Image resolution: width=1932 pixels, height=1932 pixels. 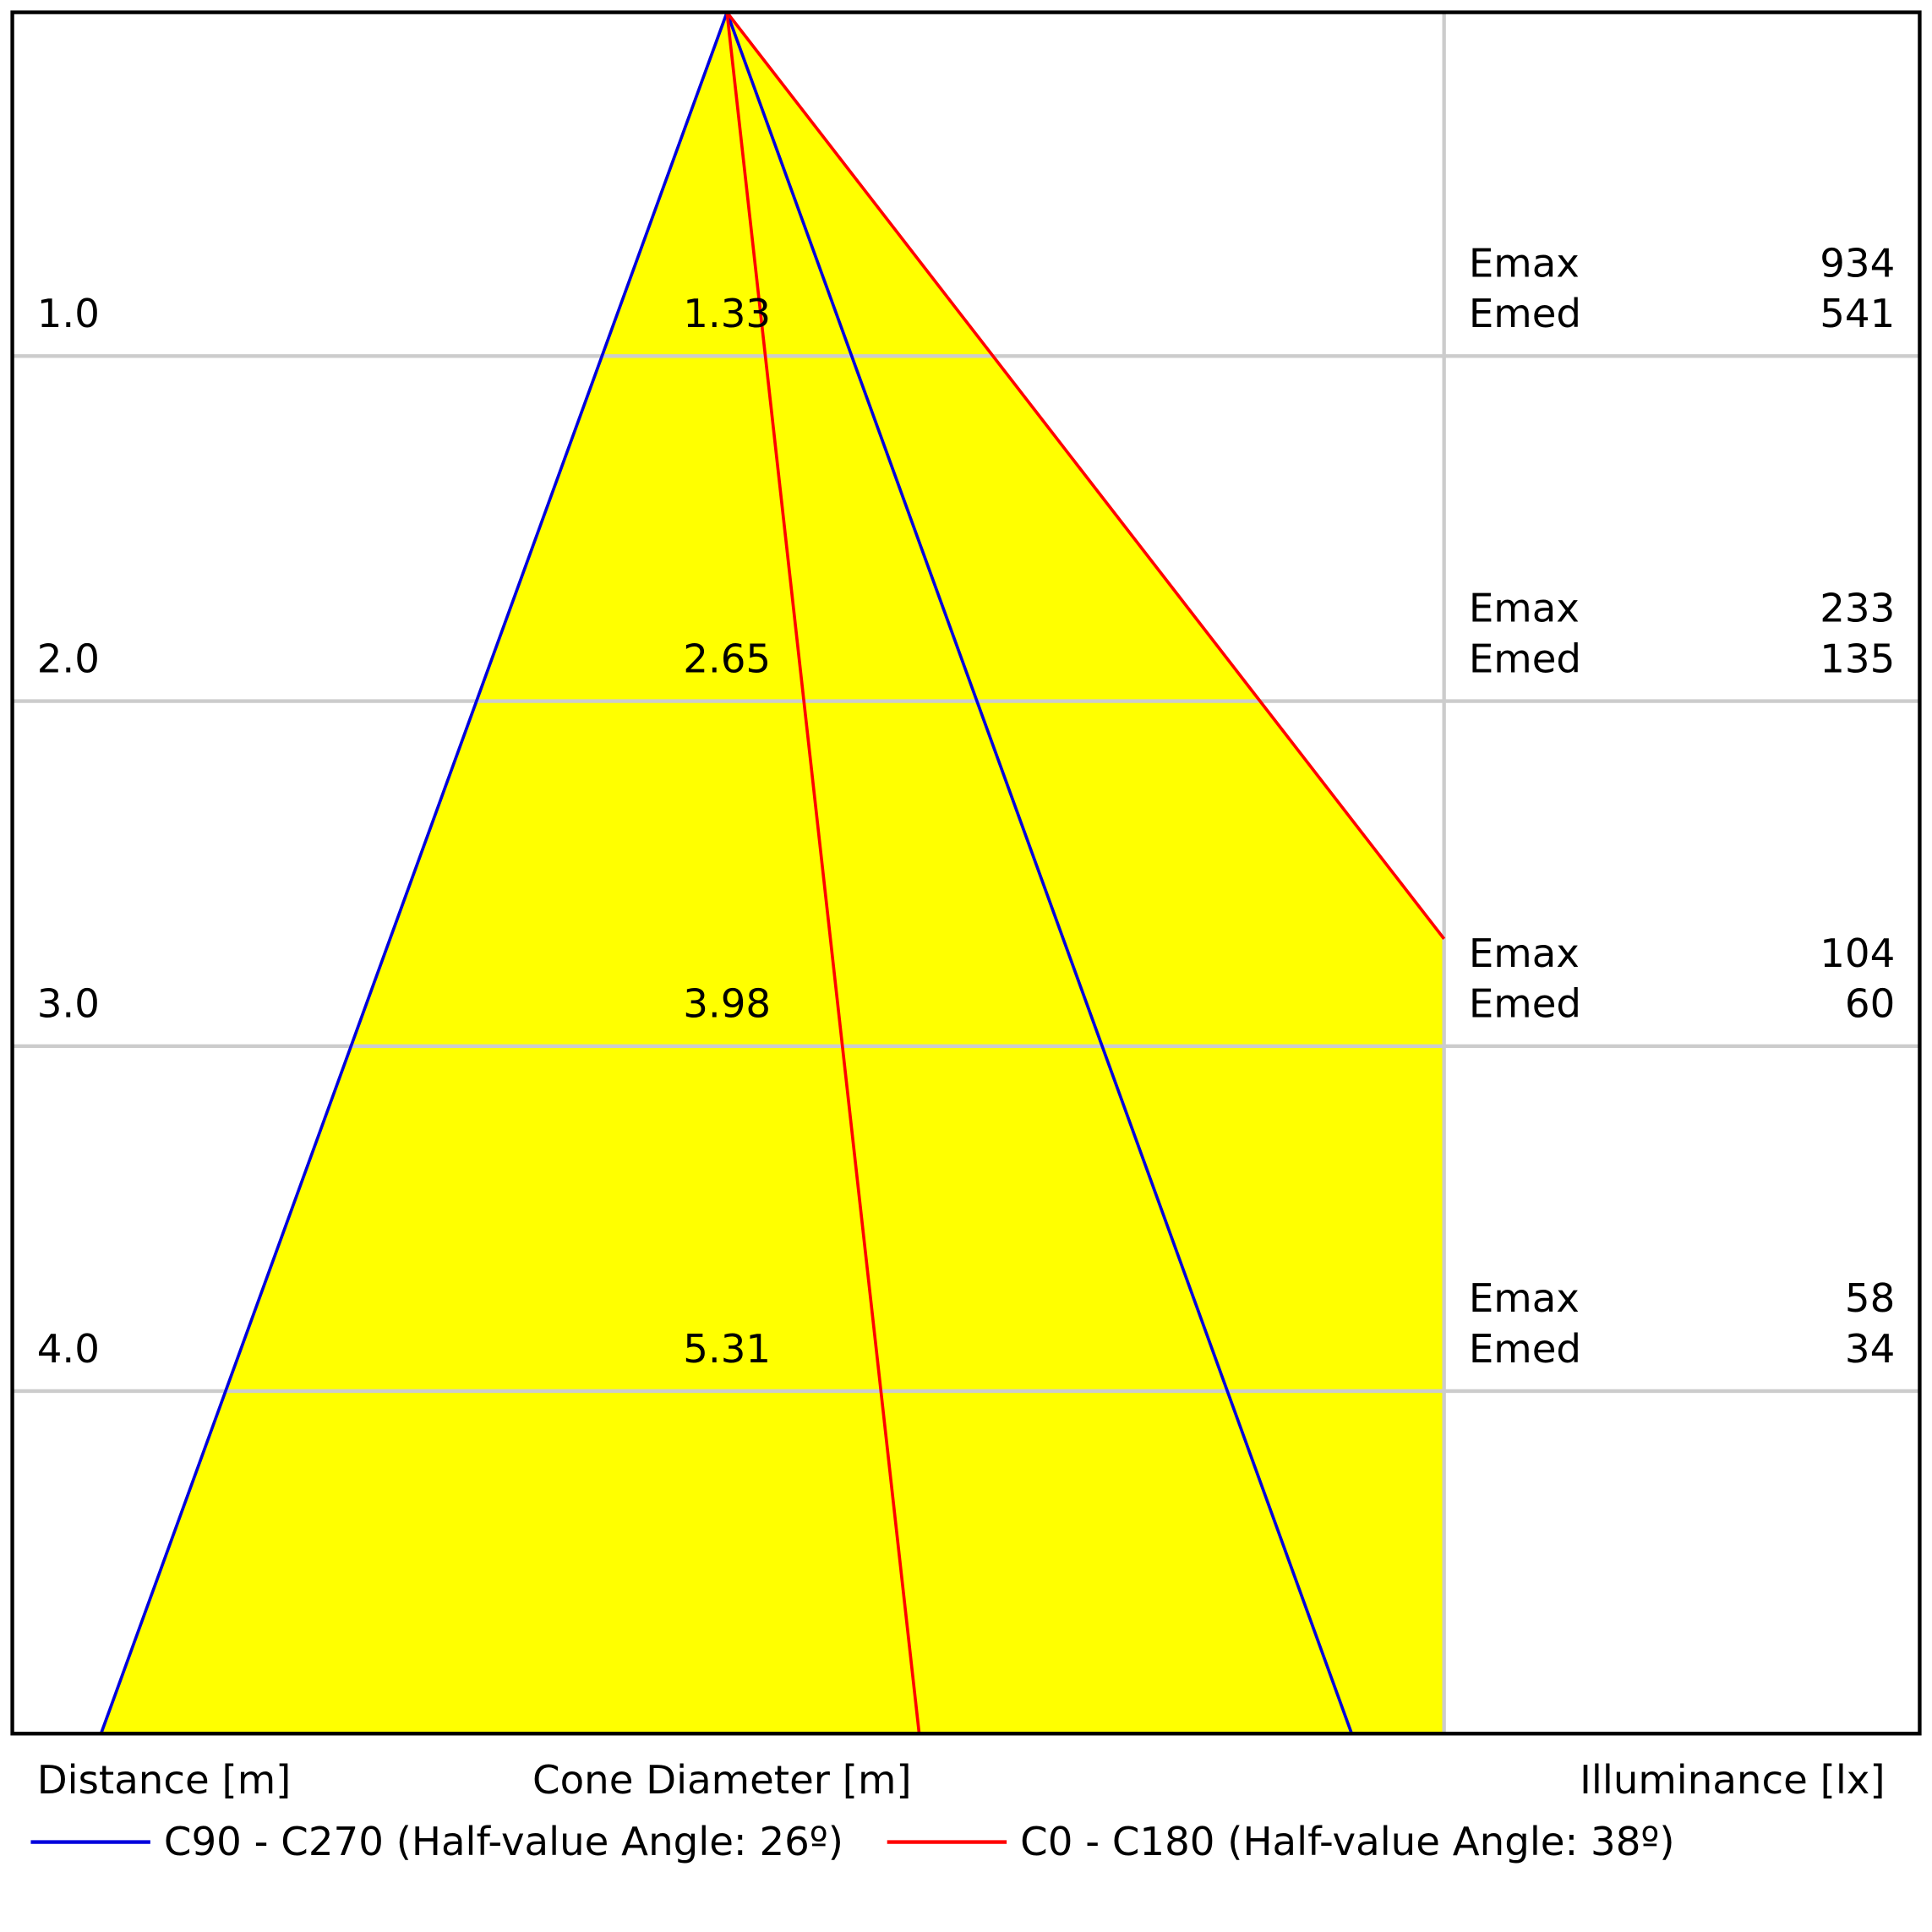 What do you see at coordinates (1870, 1005) in the screenshot?
I see `emed-value: 60` at bounding box center [1870, 1005].